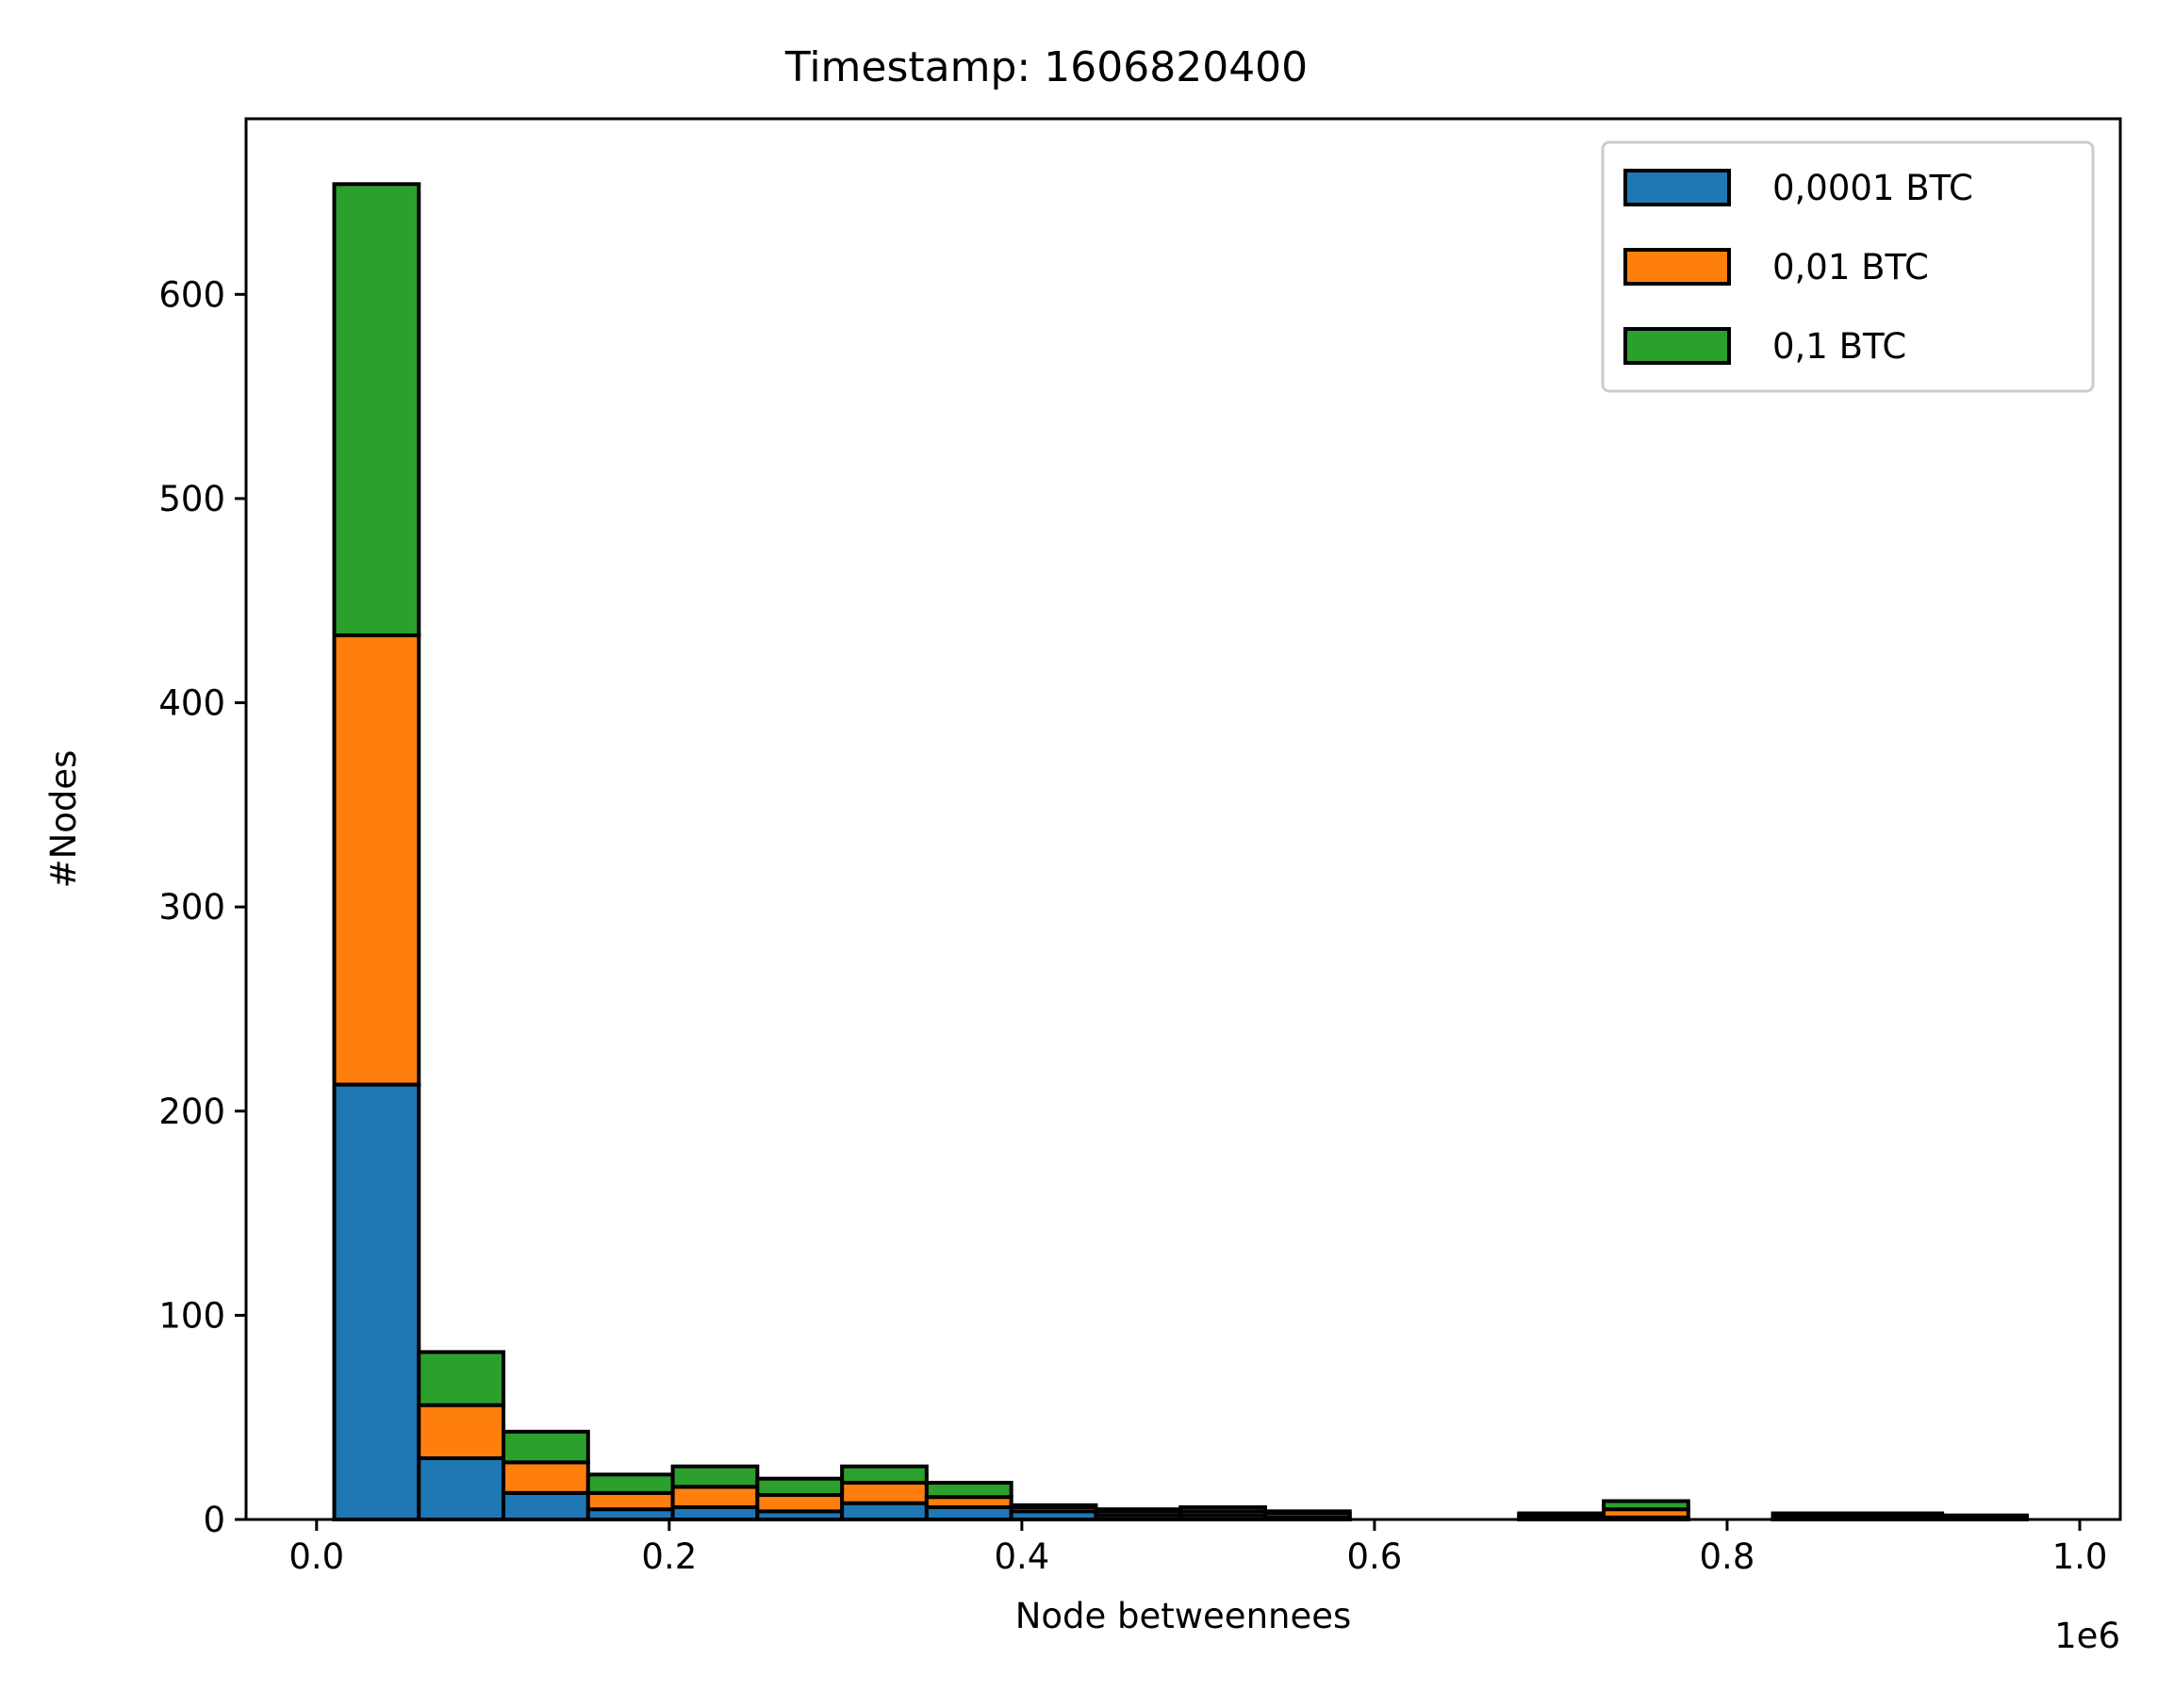  Describe the element at coordinates (214, 1520) in the screenshot. I see `y-tick-label: 0` at that location.